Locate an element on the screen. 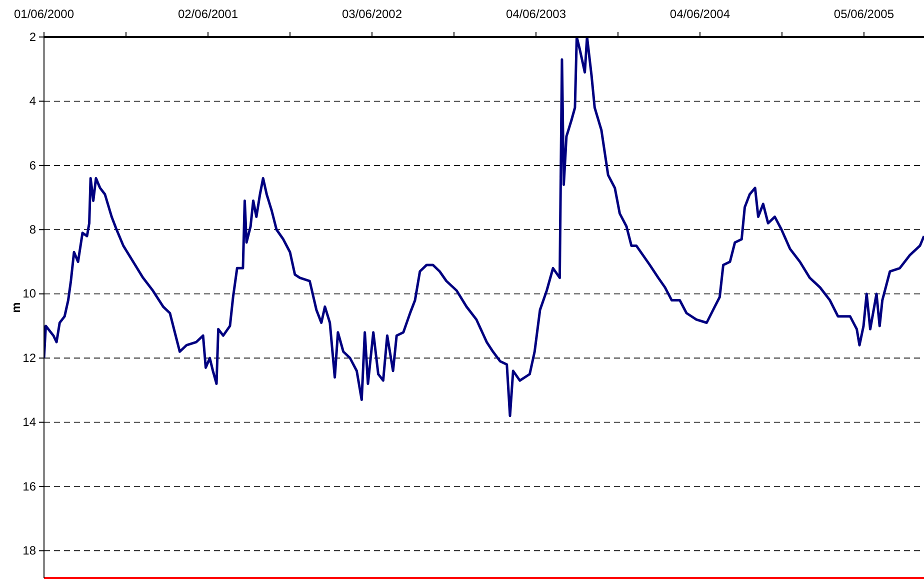 The width and height of the screenshot is (924, 580). y-tick-label: 14 is located at coordinates (29, 422).